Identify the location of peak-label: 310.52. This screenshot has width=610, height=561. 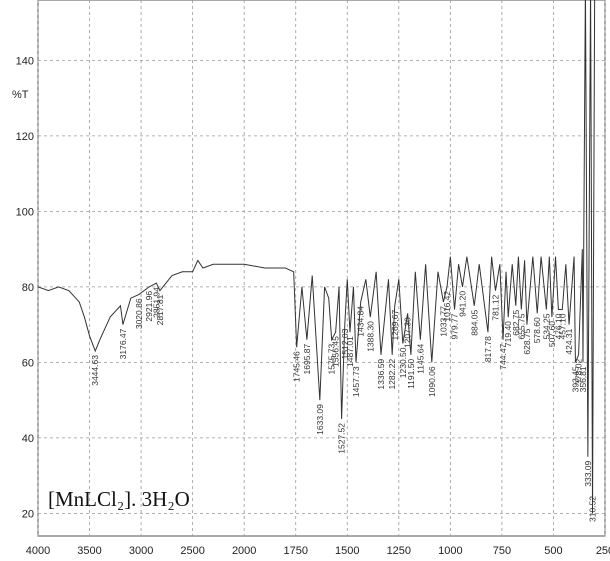
(593, 509).